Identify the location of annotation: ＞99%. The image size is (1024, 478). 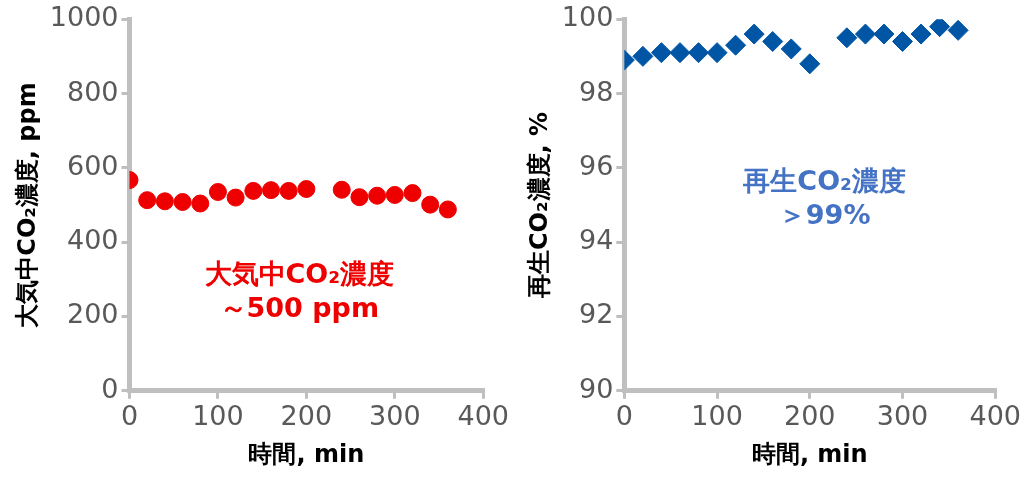
(824, 214).